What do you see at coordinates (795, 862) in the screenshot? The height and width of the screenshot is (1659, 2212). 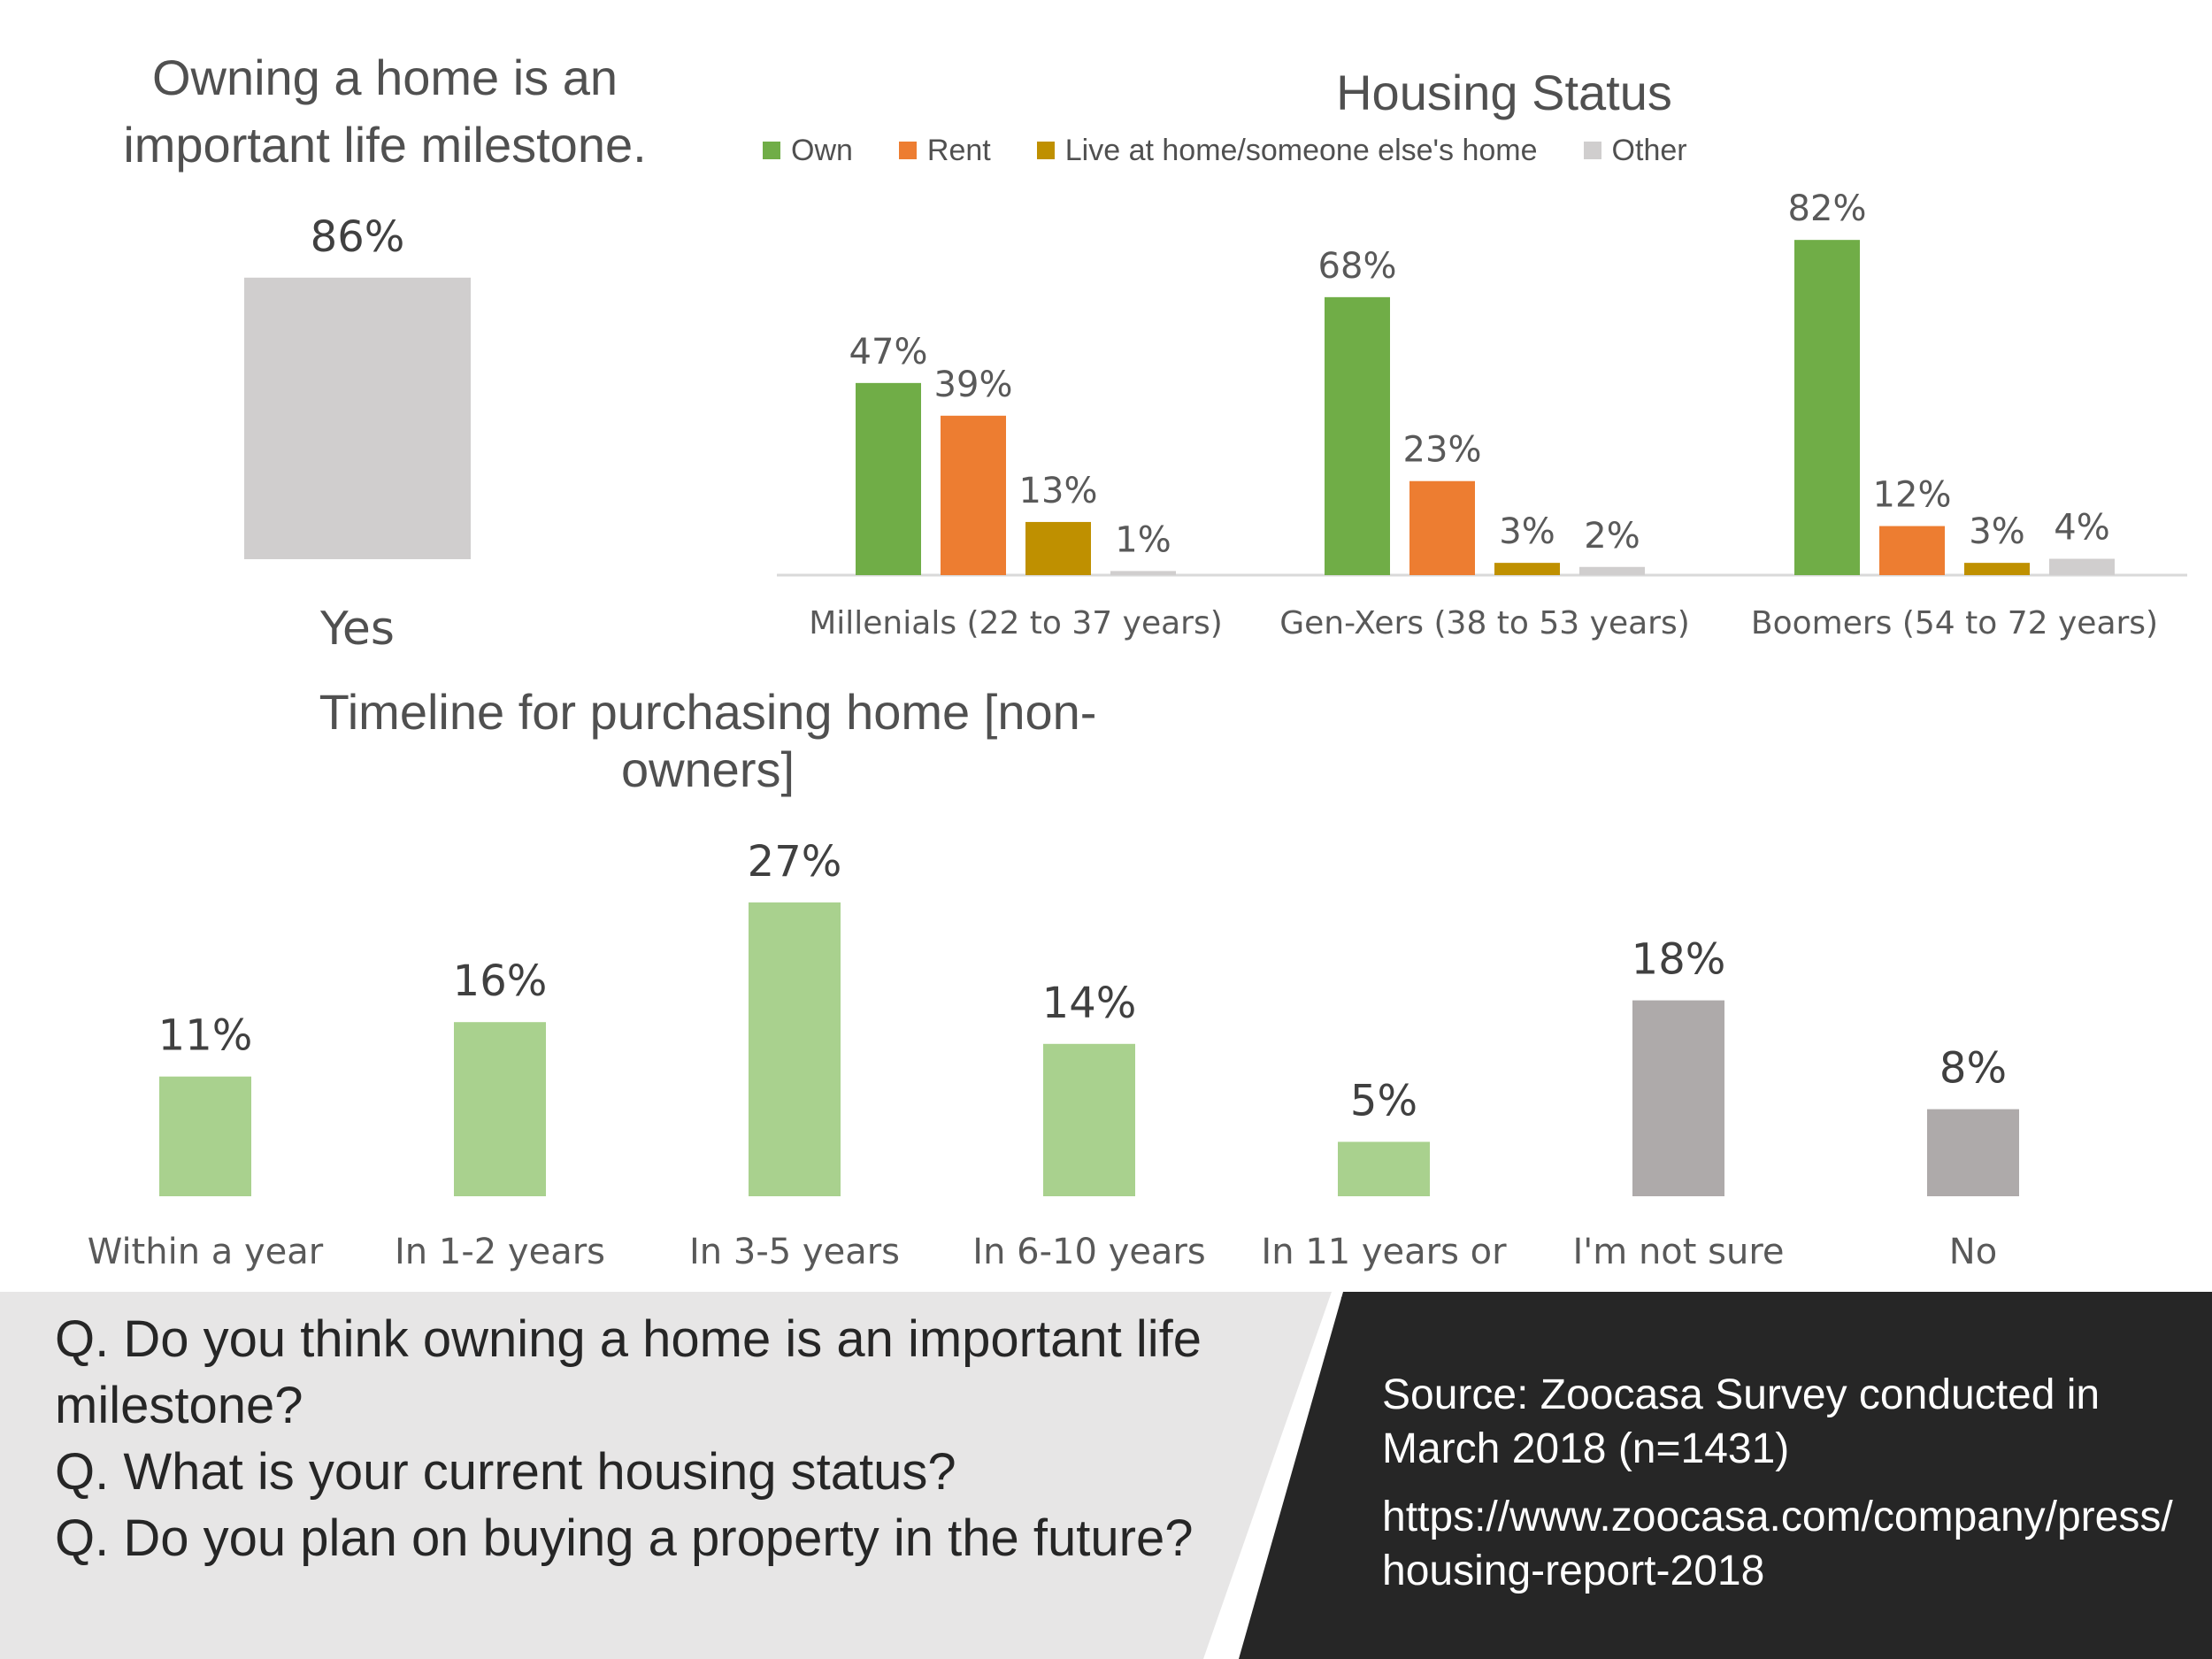 I see `timeline-value-label: 27%` at bounding box center [795, 862].